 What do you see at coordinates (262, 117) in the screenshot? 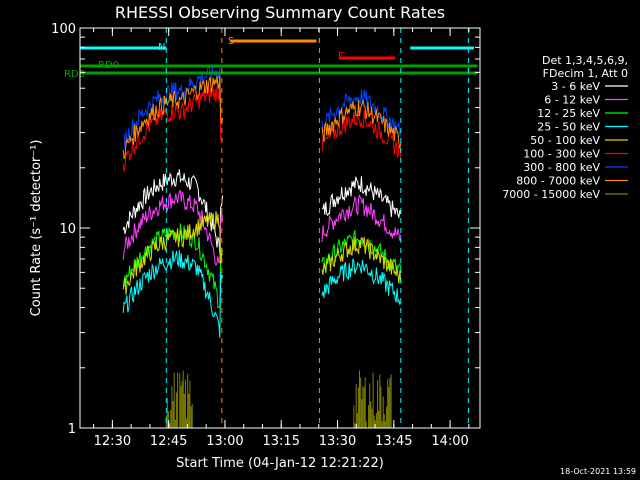
I see `series-line-800-7000keV` at bounding box center [262, 117].